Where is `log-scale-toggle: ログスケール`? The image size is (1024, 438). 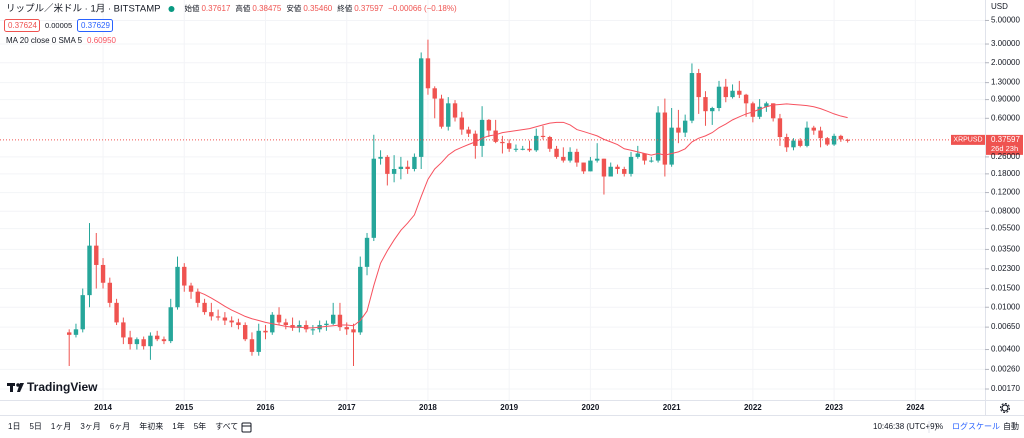 log-scale-toggle: ログスケール is located at coordinates (976, 426).